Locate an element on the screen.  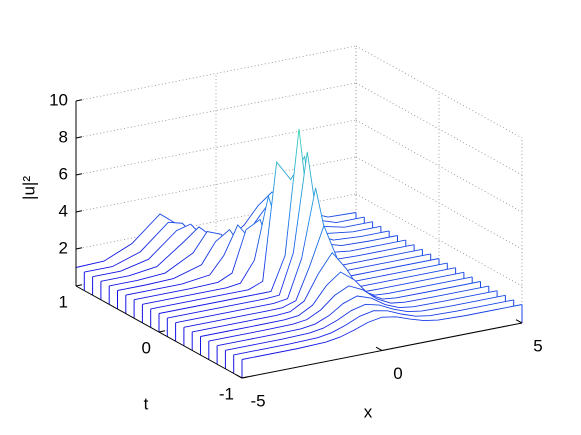
t-tick-label: -1 is located at coordinates (226, 393).